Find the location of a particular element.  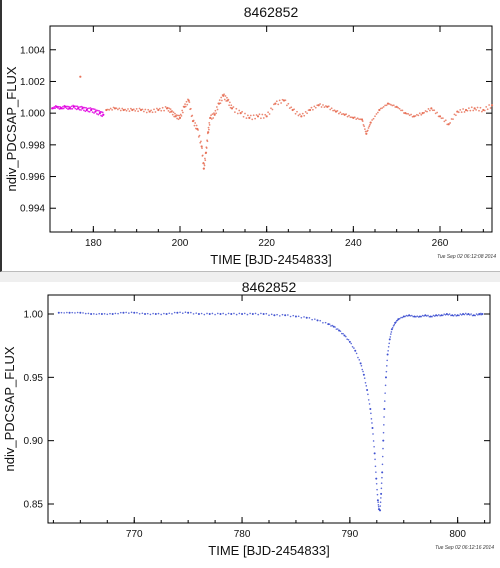

x-axis-label: TIME [BJD-2454833] is located at coordinates (268, 550).